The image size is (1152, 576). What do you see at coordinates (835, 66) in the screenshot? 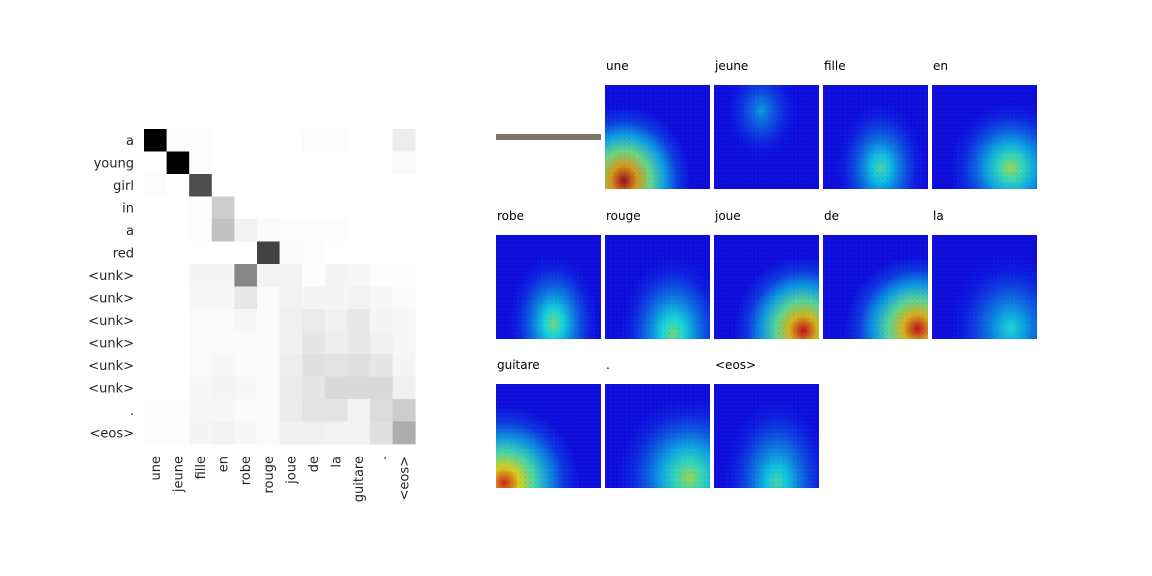
I see `attention-map-label: fille` at bounding box center [835, 66].